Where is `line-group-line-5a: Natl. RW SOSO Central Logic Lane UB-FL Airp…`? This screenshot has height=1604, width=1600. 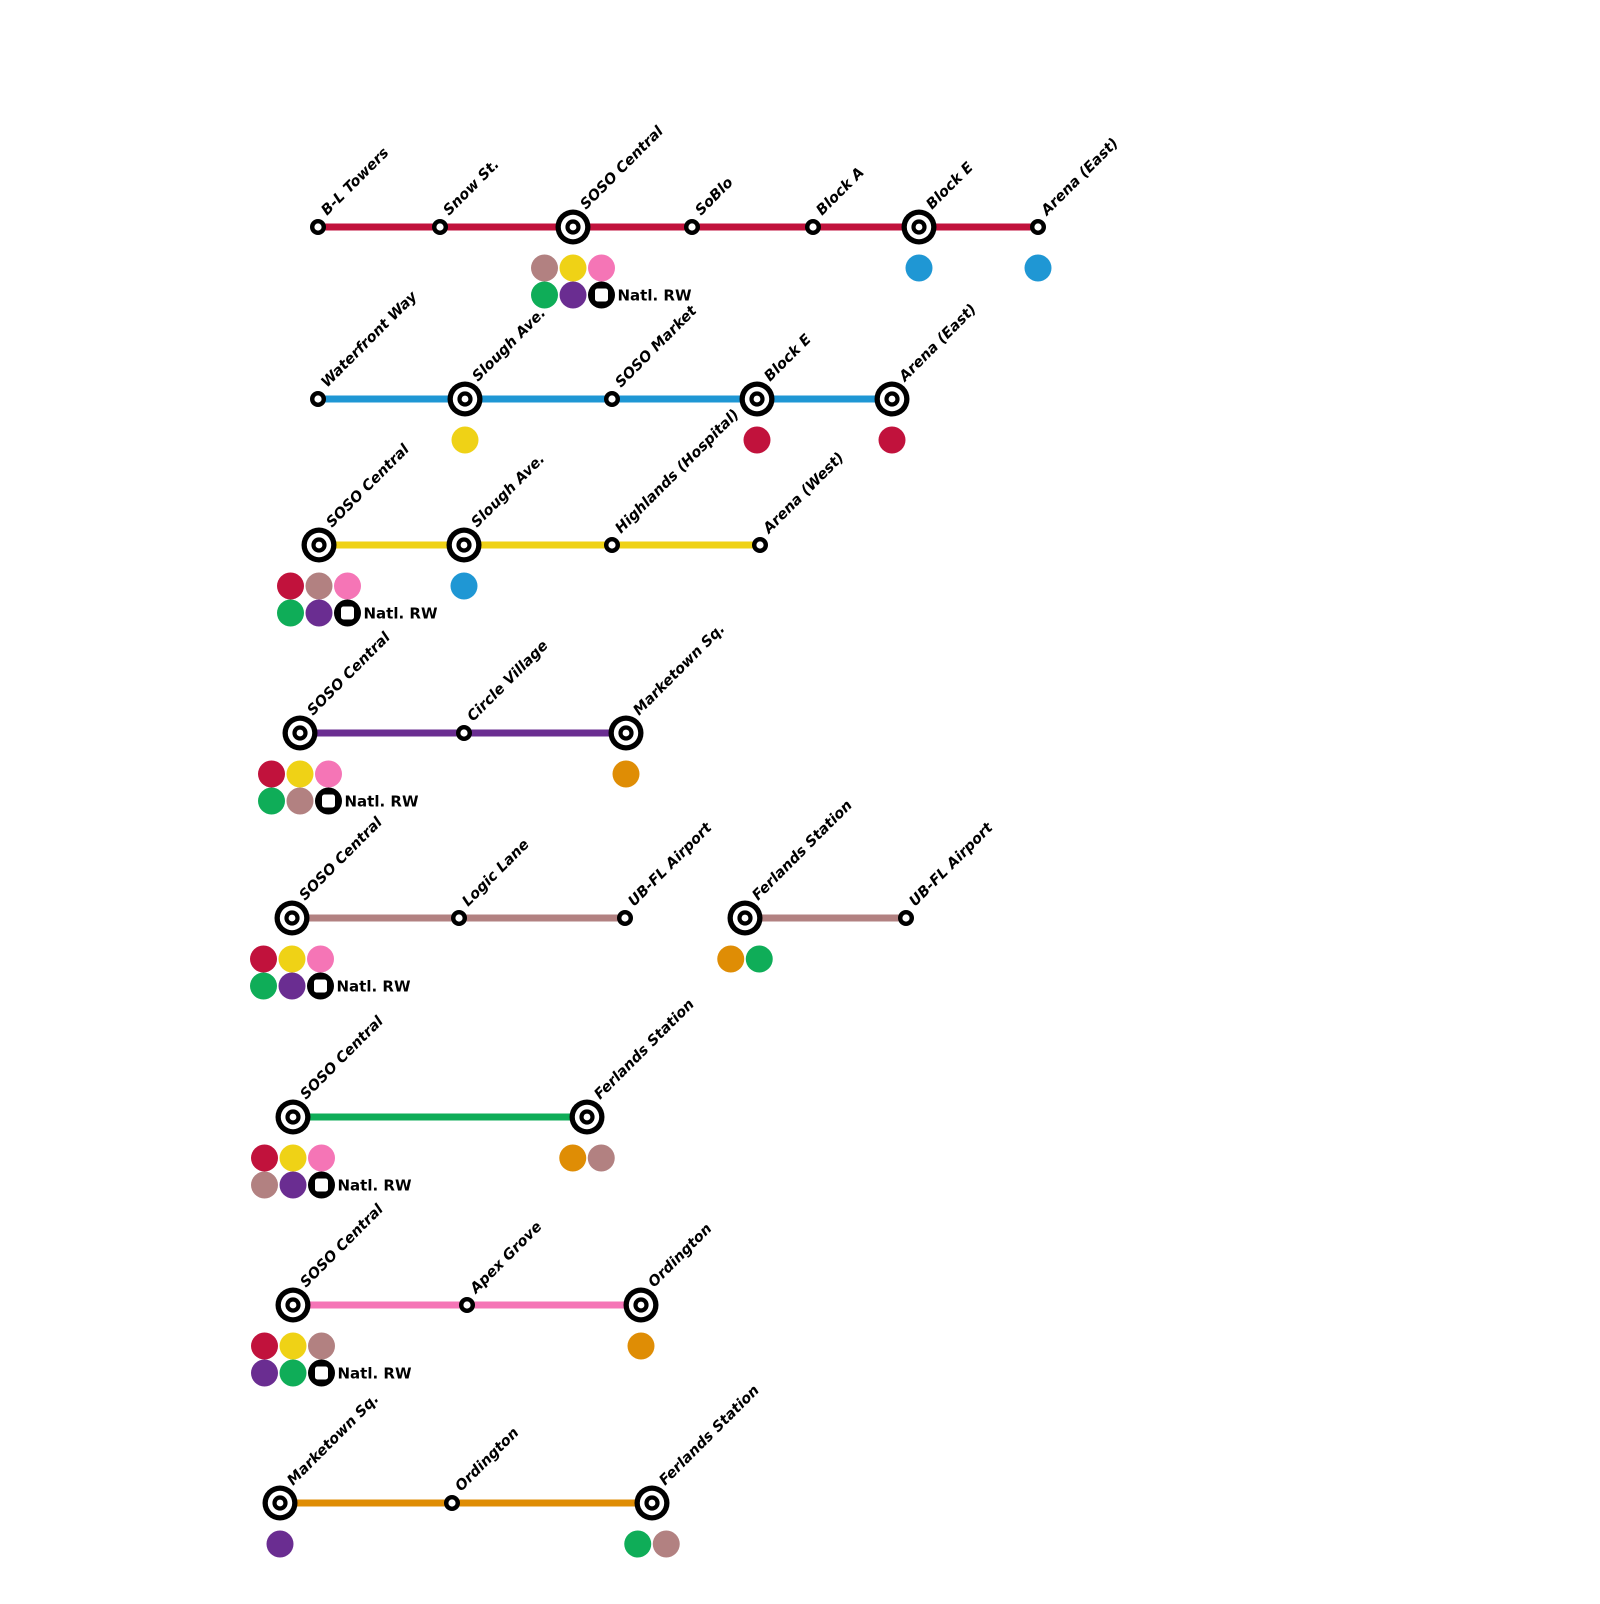 line-group-line-5a: Natl. RW SOSO Central Logic Lane UB-FL Airp… is located at coordinates (483, 907).